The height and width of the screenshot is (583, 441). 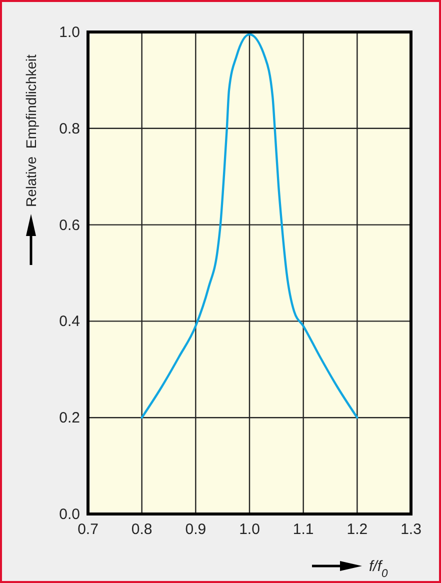 What do you see at coordinates (31, 130) in the screenshot?
I see `y-axis-title: Relative Empfindlichkeit` at bounding box center [31, 130].